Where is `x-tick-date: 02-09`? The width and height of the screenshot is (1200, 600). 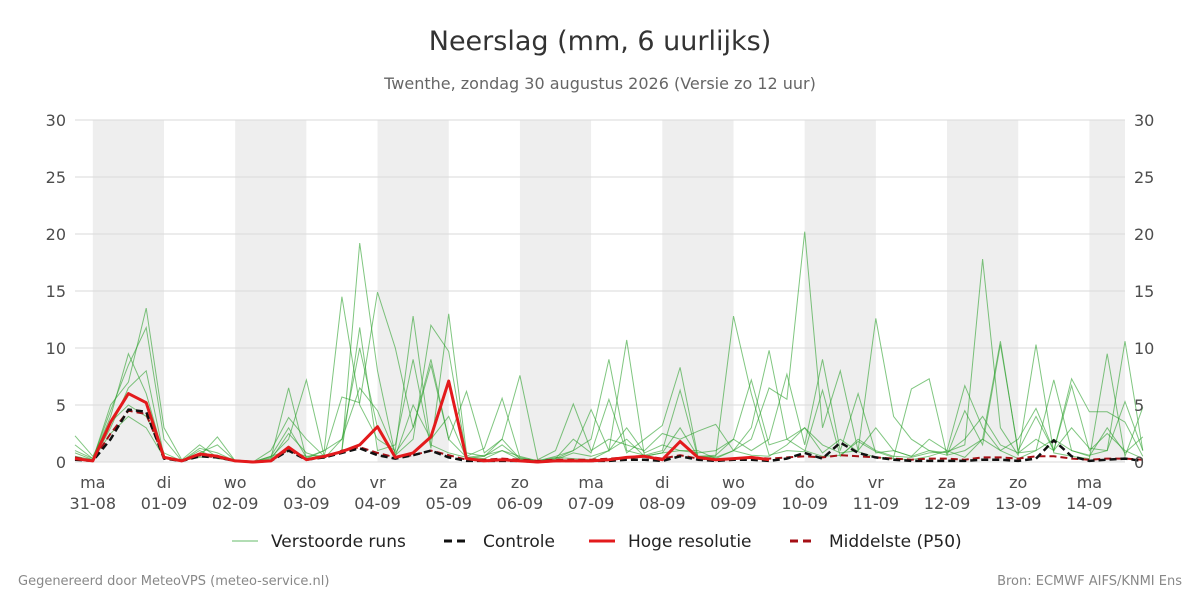
x-tick-date: 02-09 is located at coordinates (235, 503).